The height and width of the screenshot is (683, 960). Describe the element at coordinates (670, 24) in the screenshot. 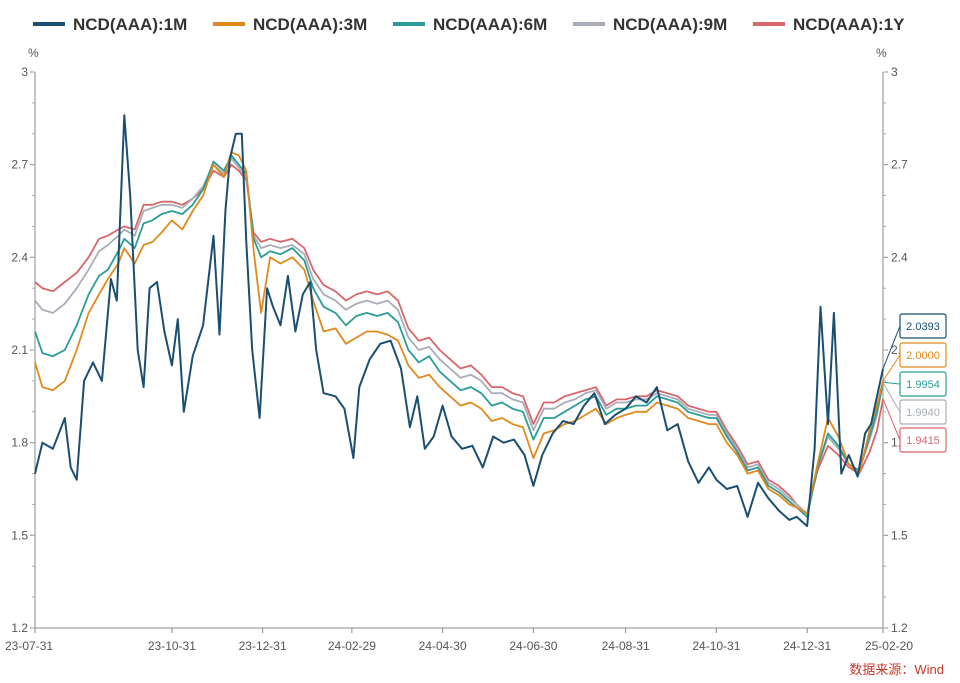

I see `legend-label: NCD(AAA):9M` at that location.